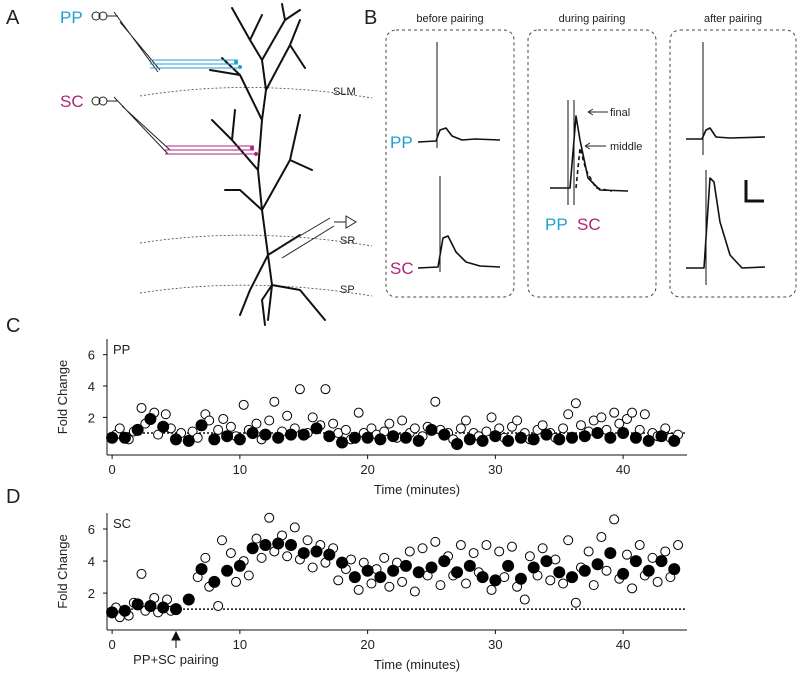 Image resolution: width=800 pixels, height=691 pixels. Describe the element at coordinates (623, 469) in the screenshot. I see `x-tick-label: 40` at that location.